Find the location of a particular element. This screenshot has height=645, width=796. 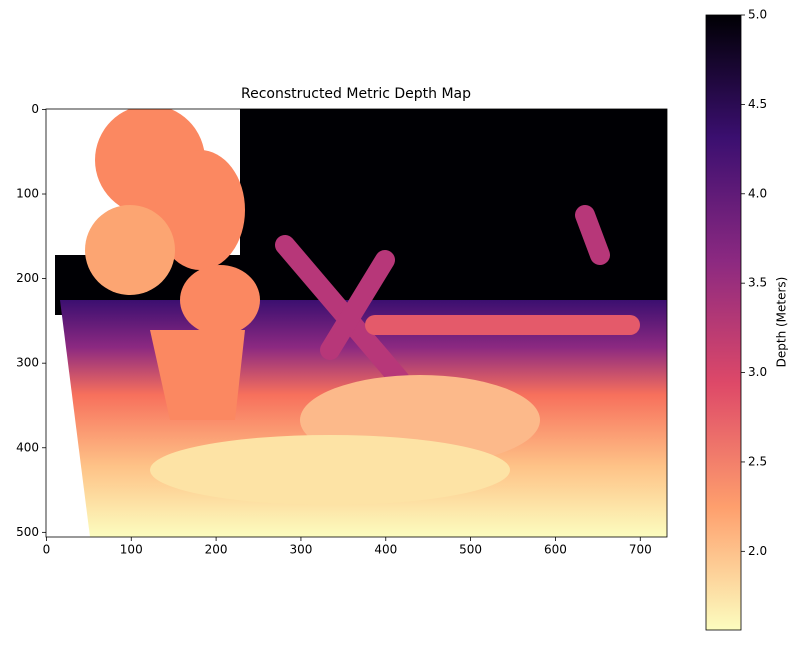

y-tick-label: 300 is located at coordinates (27, 363).